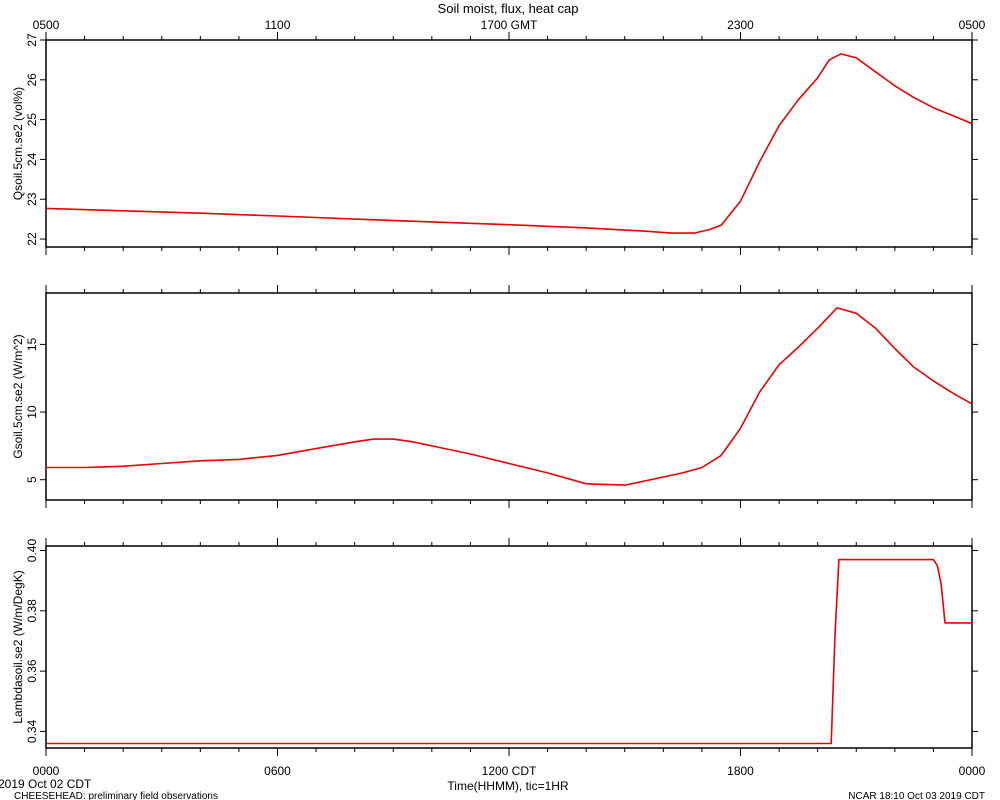  Describe the element at coordinates (278, 25) in the screenshot. I see `top-tick-label: 1100` at that location.